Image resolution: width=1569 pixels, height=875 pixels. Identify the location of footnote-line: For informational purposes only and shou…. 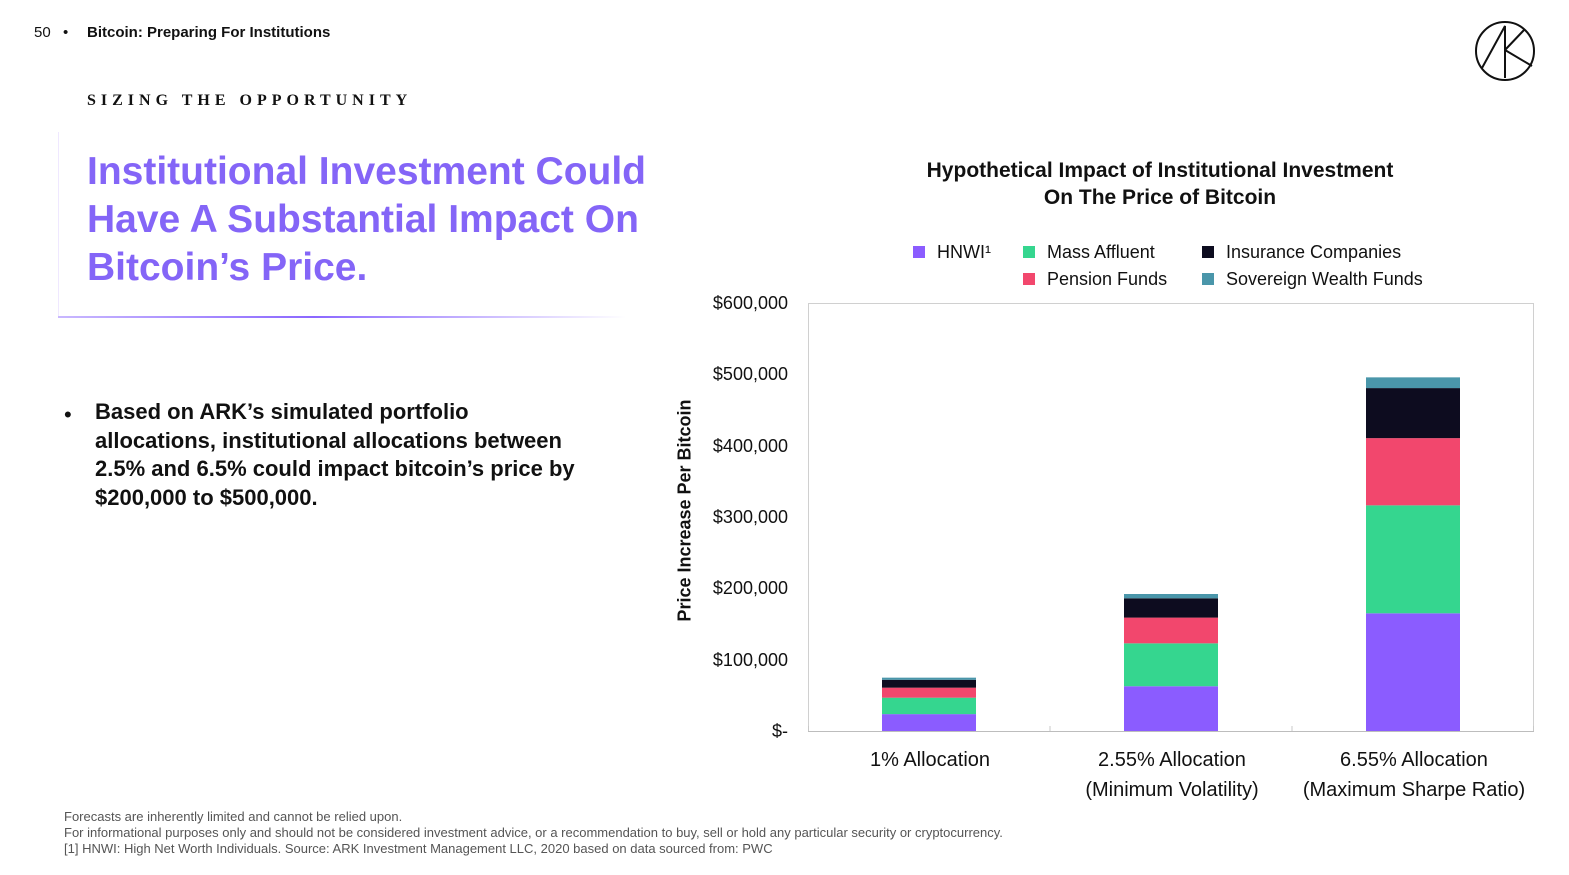
(533, 832).